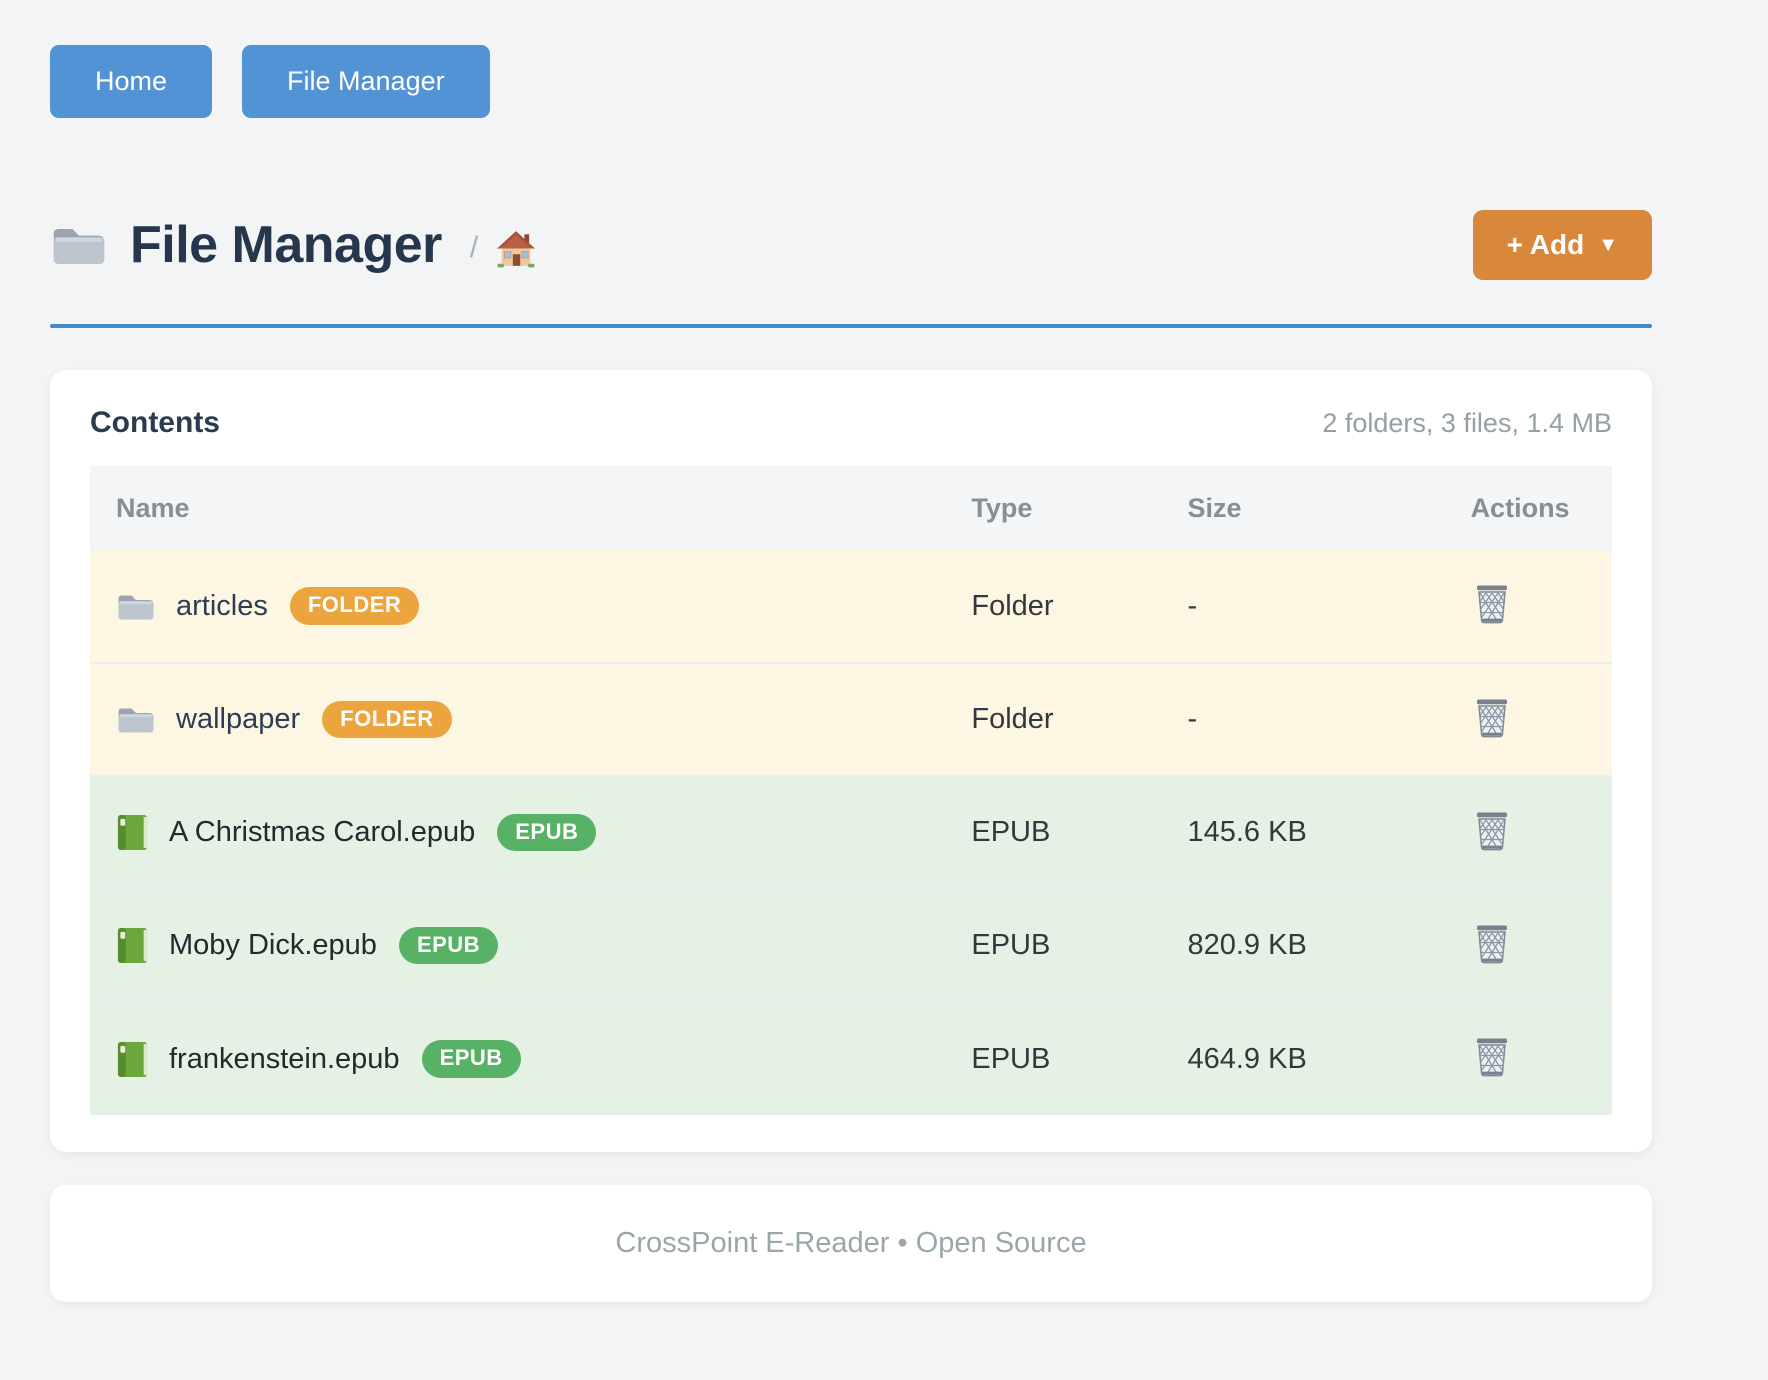 The height and width of the screenshot is (1380, 1768). Describe the element at coordinates (131, 81) in the screenshot. I see `nav-button-home: Home` at that location.